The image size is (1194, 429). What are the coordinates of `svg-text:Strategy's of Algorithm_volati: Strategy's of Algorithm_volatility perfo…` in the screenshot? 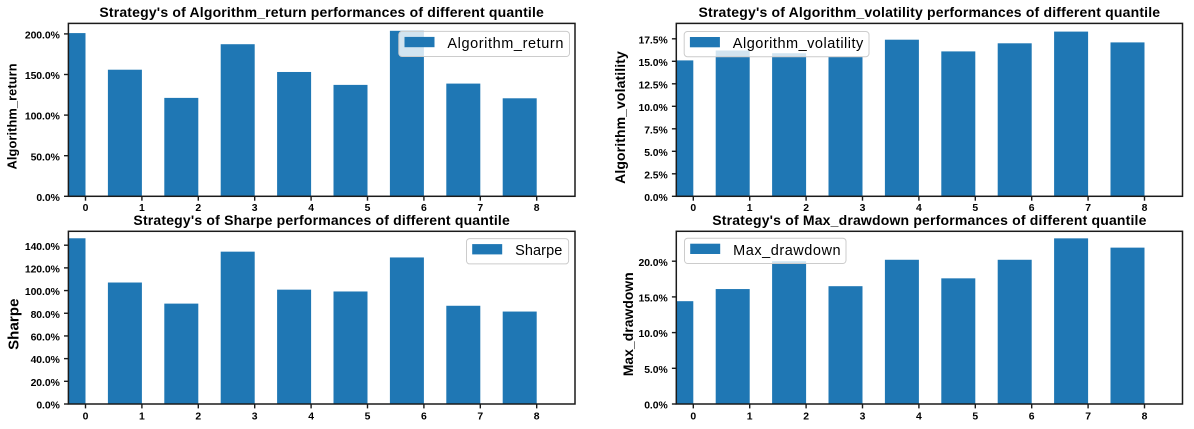 It's located at (930, 12).